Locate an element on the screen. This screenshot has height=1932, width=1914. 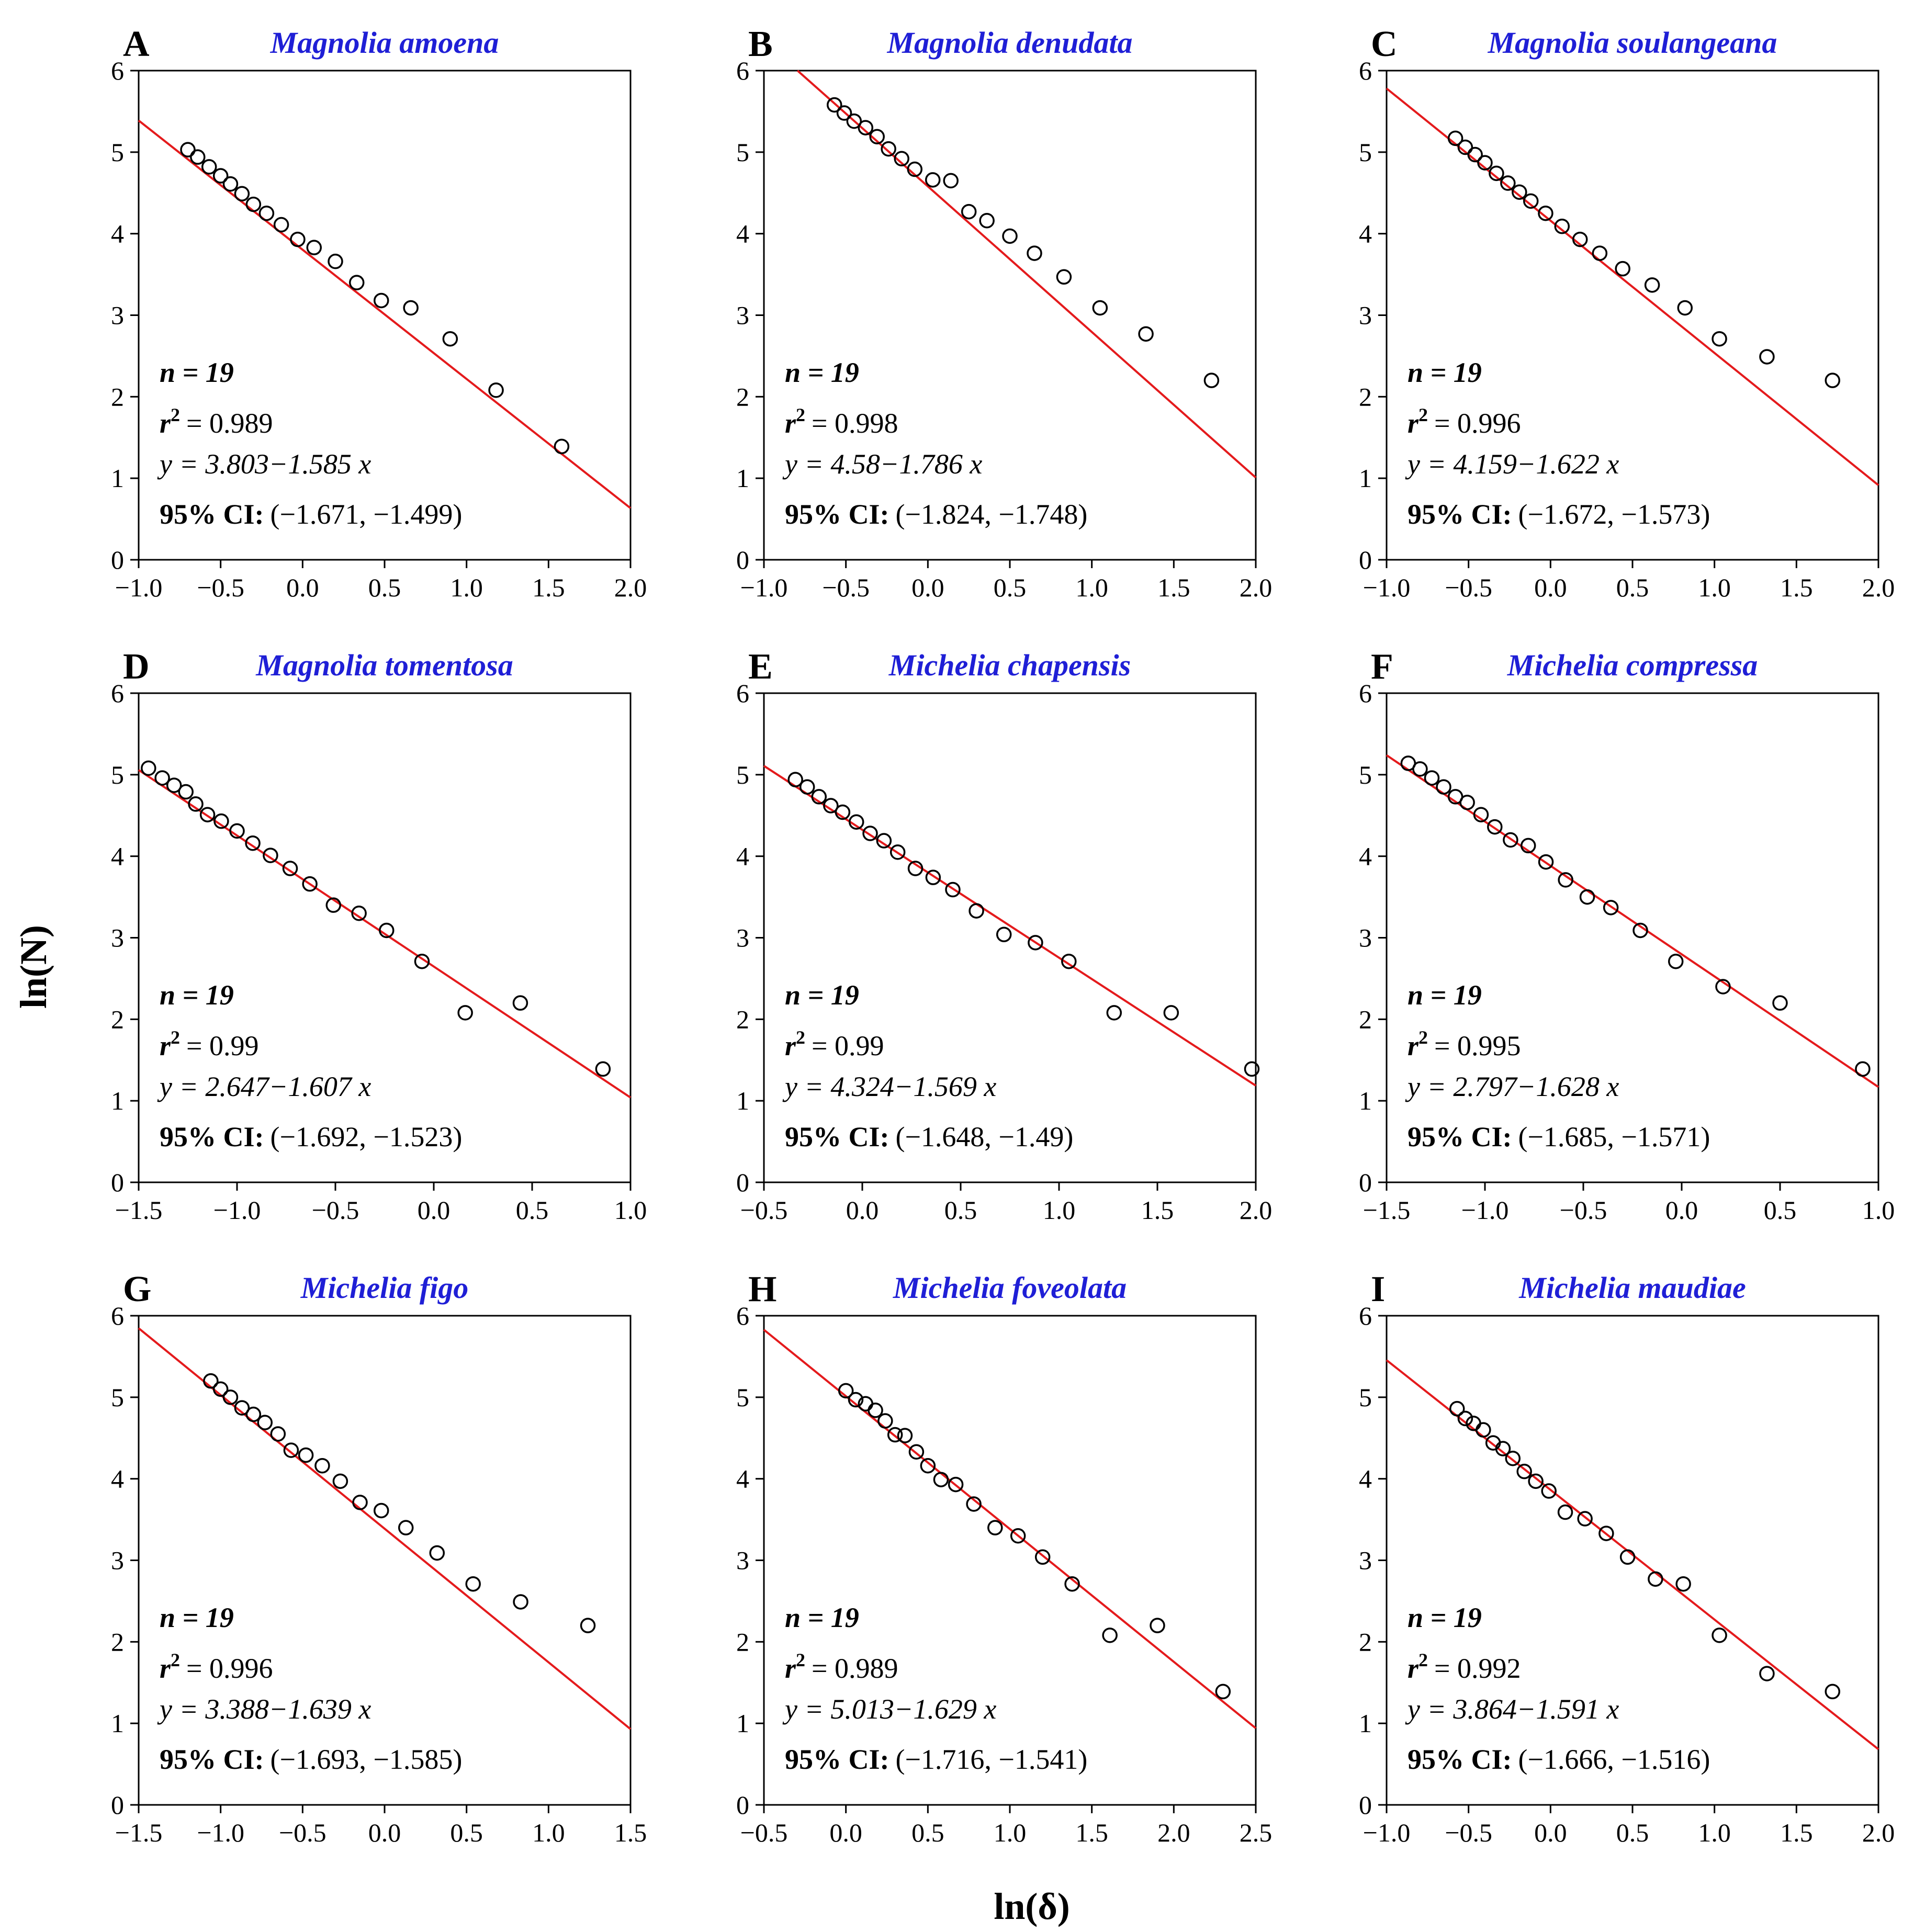
stat-r2: r2 = 0.989 is located at coordinates (216, 421).